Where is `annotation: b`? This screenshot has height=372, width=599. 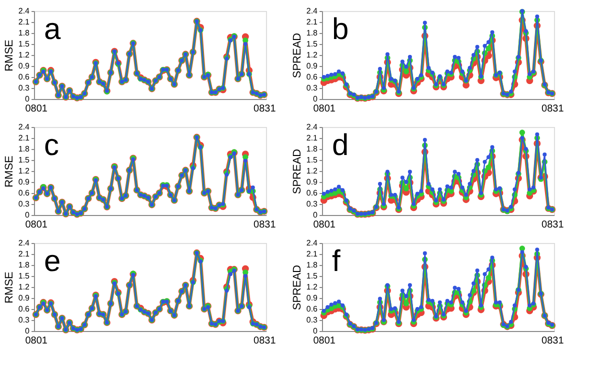 annotation: b is located at coordinates (340, 29).